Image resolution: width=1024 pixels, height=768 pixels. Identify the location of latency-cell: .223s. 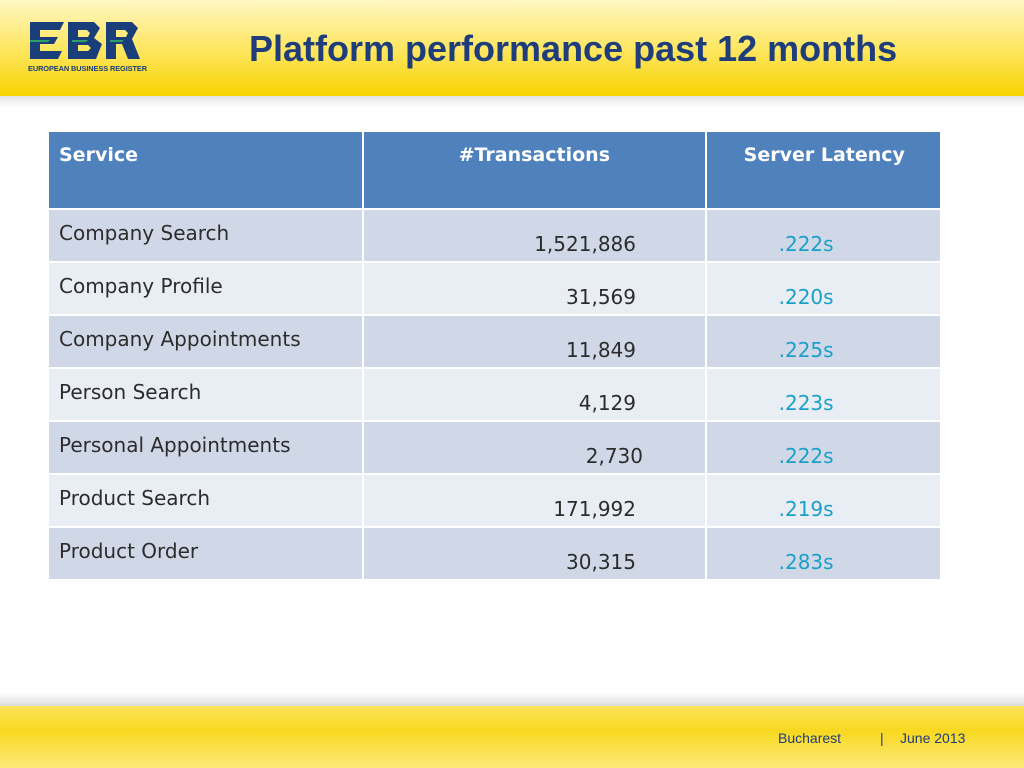
(823, 394).